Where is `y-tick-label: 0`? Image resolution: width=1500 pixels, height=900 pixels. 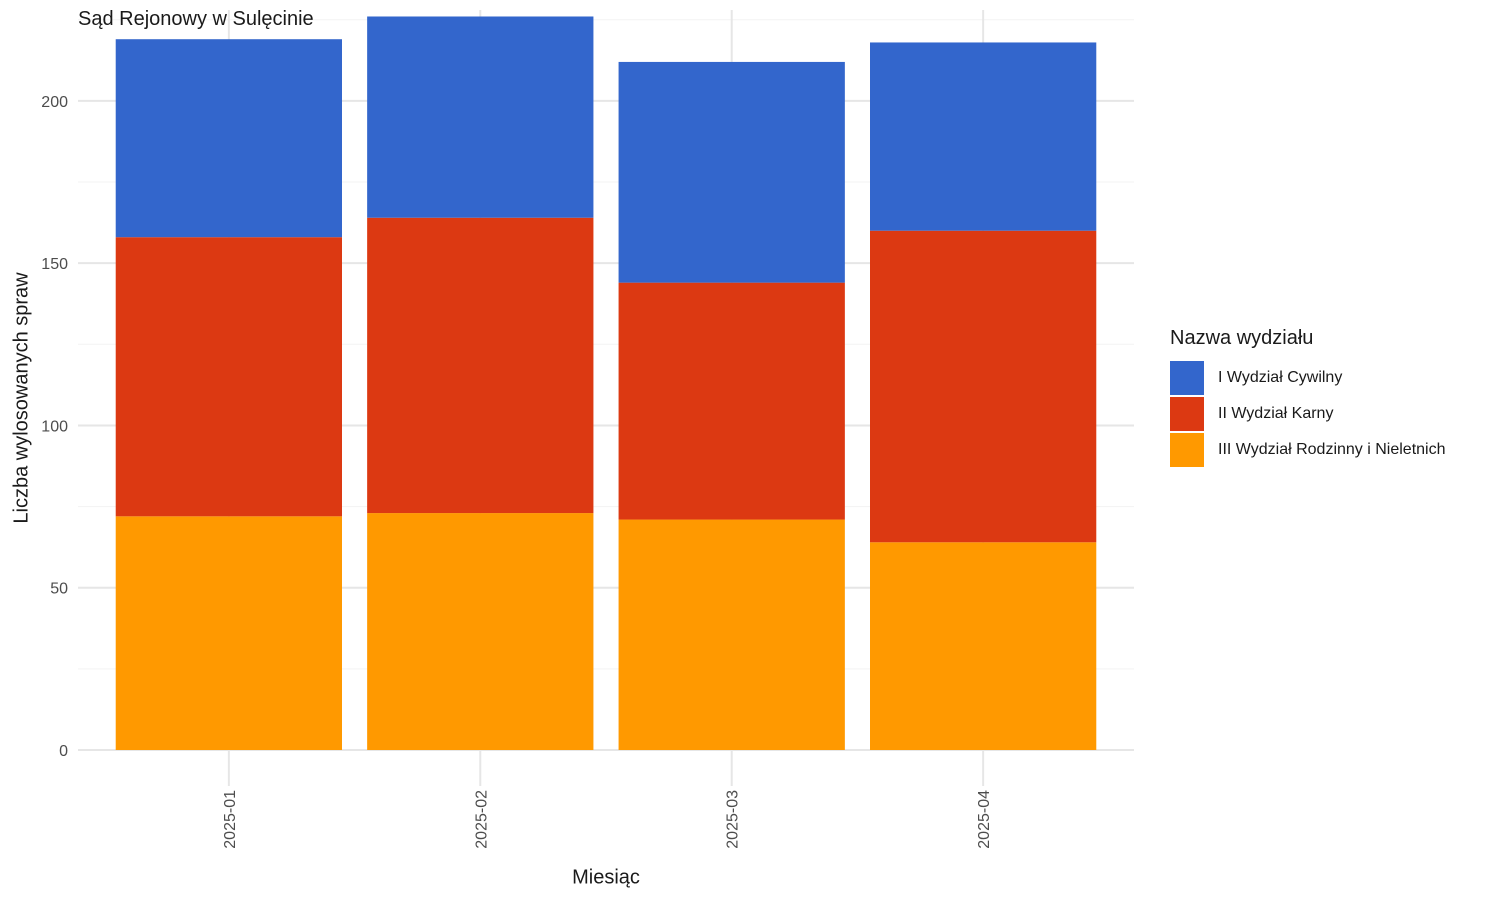 y-tick-label: 0 is located at coordinates (63, 751).